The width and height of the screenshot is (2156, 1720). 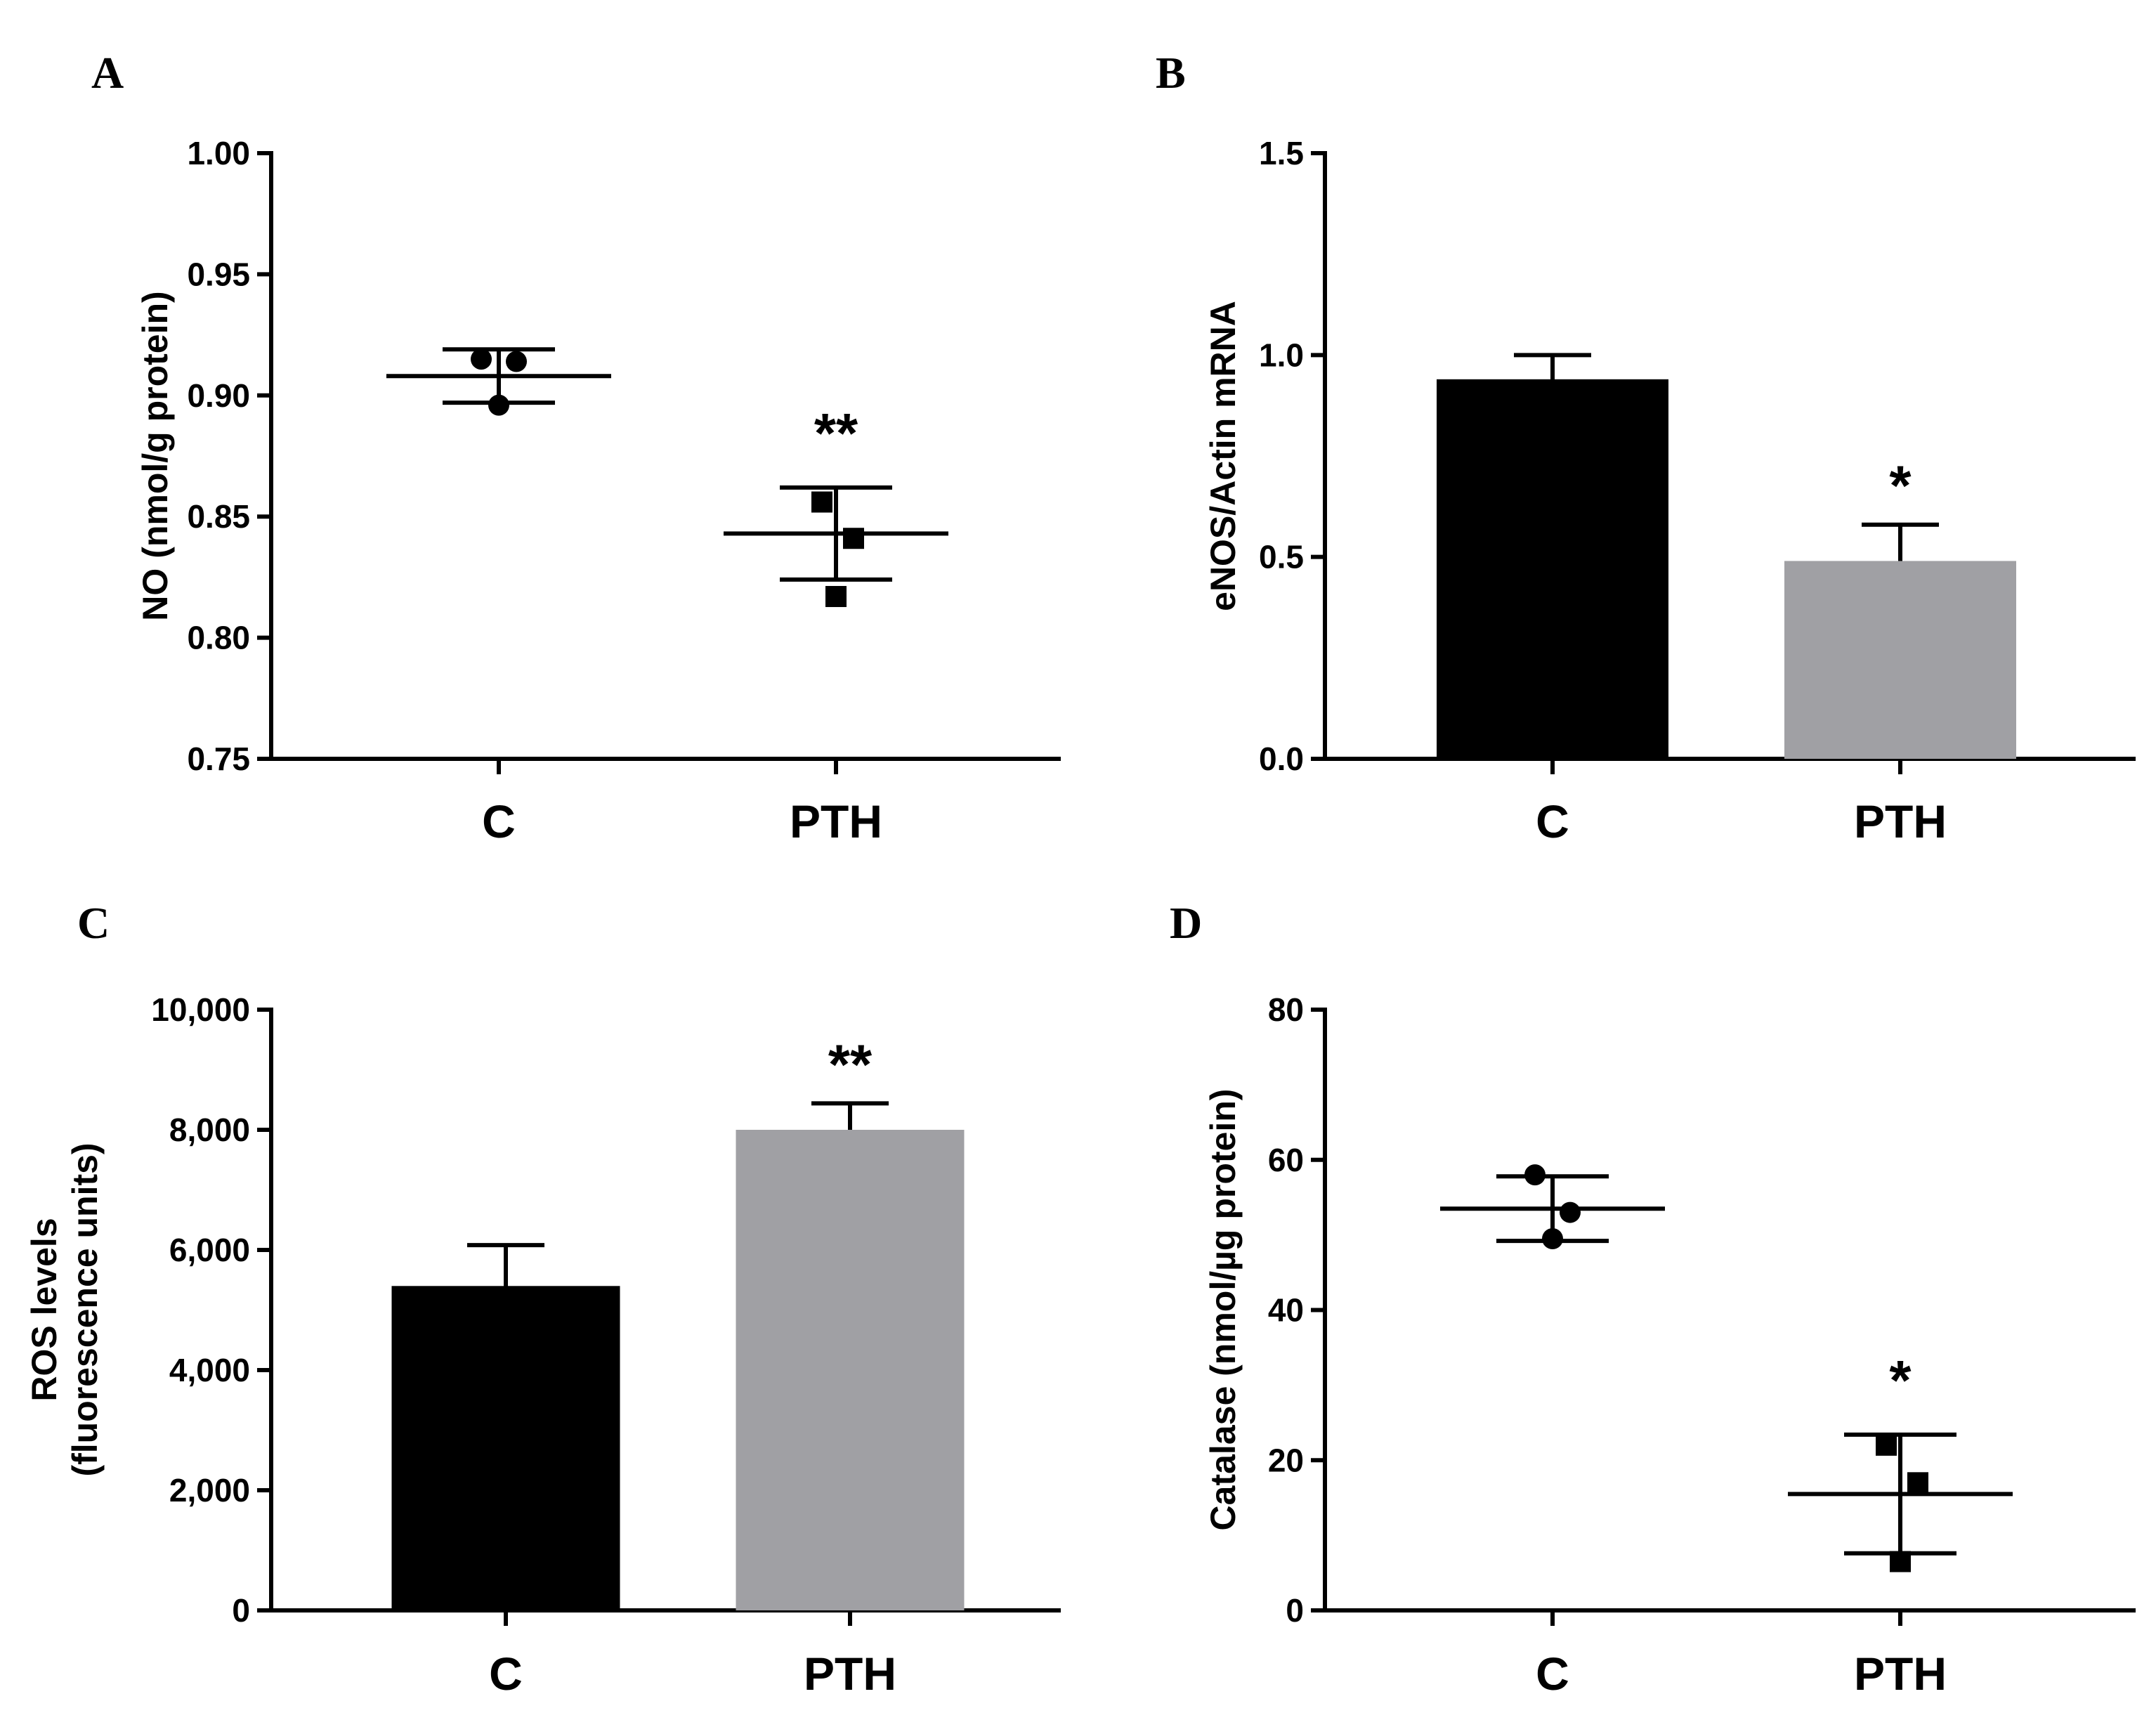 I want to click on y-axis-title-line: (fluorescence units), so click(x=85, y=1309).